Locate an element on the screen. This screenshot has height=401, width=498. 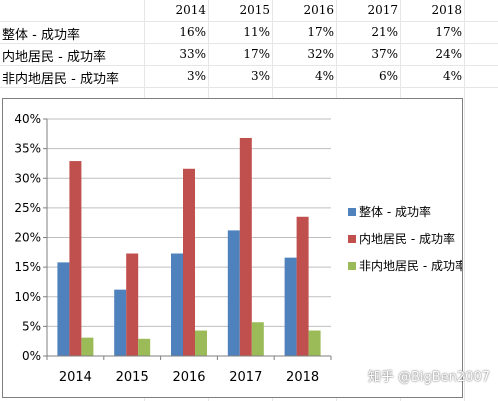
row-label: 整体 - 成功率 is located at coordinates (41, 35).